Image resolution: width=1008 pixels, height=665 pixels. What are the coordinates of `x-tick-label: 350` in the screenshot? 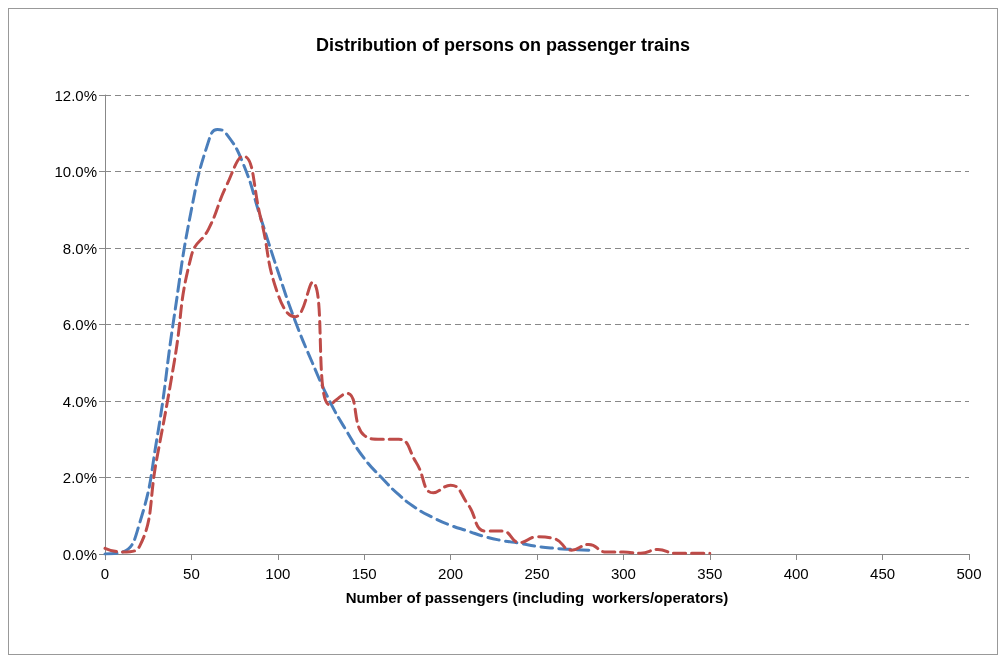 It's located at (710, 573).